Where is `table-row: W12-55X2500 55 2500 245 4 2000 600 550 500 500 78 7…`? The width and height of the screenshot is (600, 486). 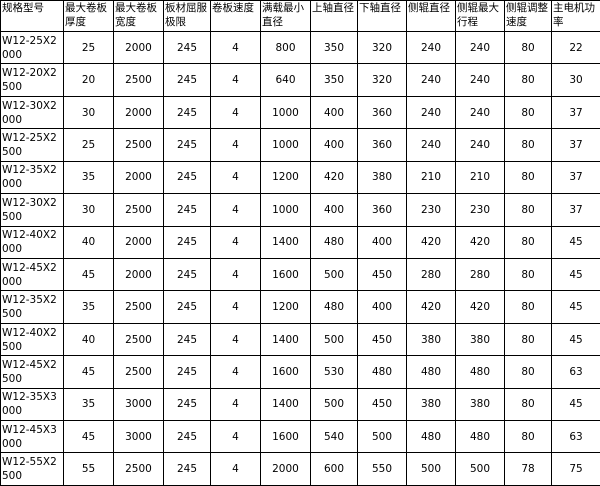
table-row: W12-55X2500 55 2500 245 4 2000 600 550 500 500 78 7… is located at coordinates (300, 469).